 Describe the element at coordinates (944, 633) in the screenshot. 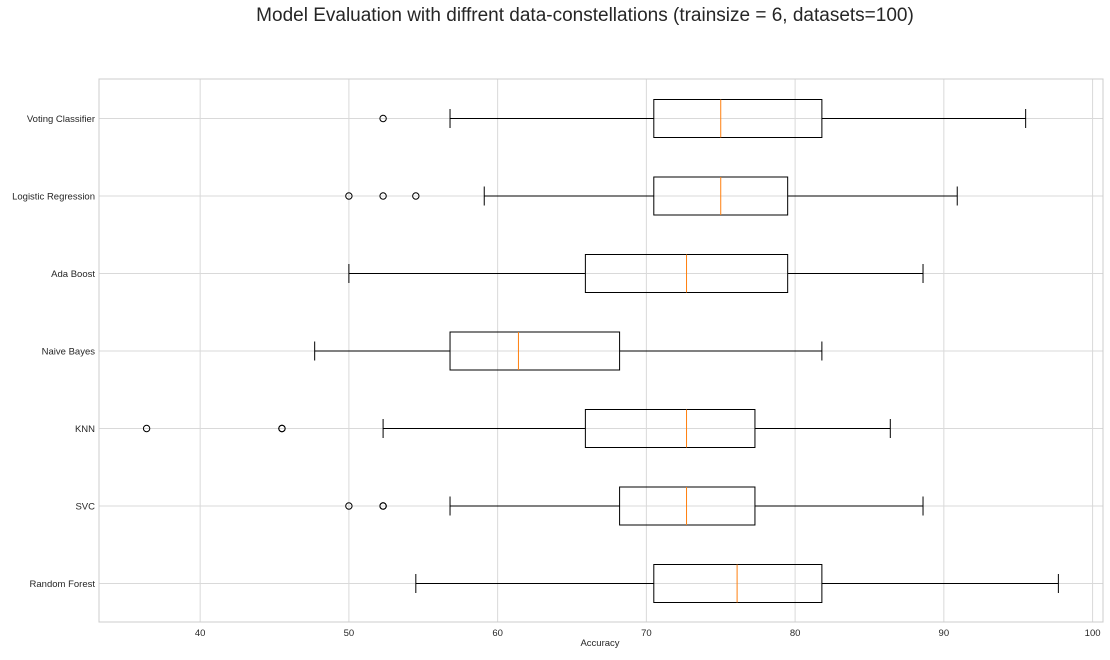

I see `x-tick-label: 90` at that location.